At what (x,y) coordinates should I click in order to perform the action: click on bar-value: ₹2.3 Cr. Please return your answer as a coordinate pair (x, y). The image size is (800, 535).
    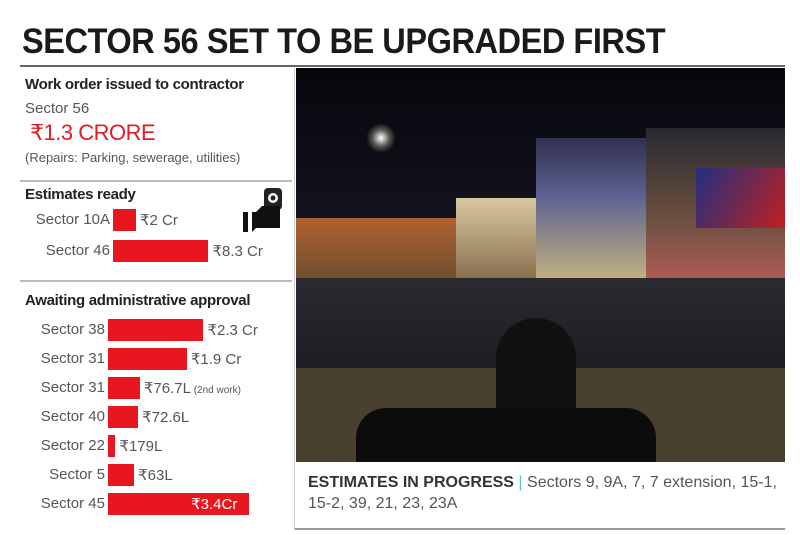
    Looking at the image, I should click on (232, 330).